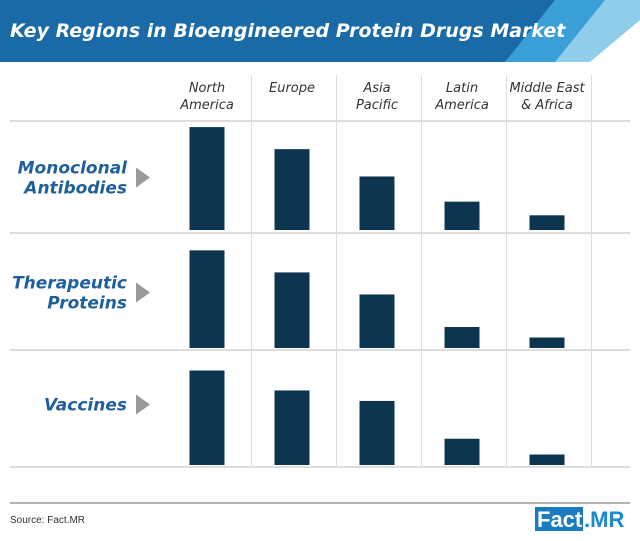  What do you see at coordinates (376, 88) in the screenshot?
I see `column-label: Asia` at bounding box center [376, 88].